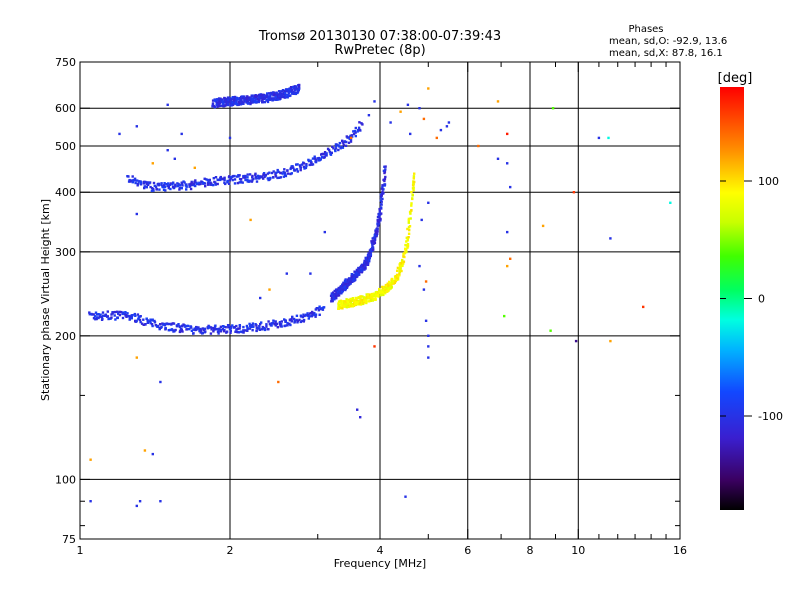 The height and width of the screenshot is (600, 800). Describe the element at coordinates (65, 336) in the screenshot. I see `y-tick-label: 200` at that location.